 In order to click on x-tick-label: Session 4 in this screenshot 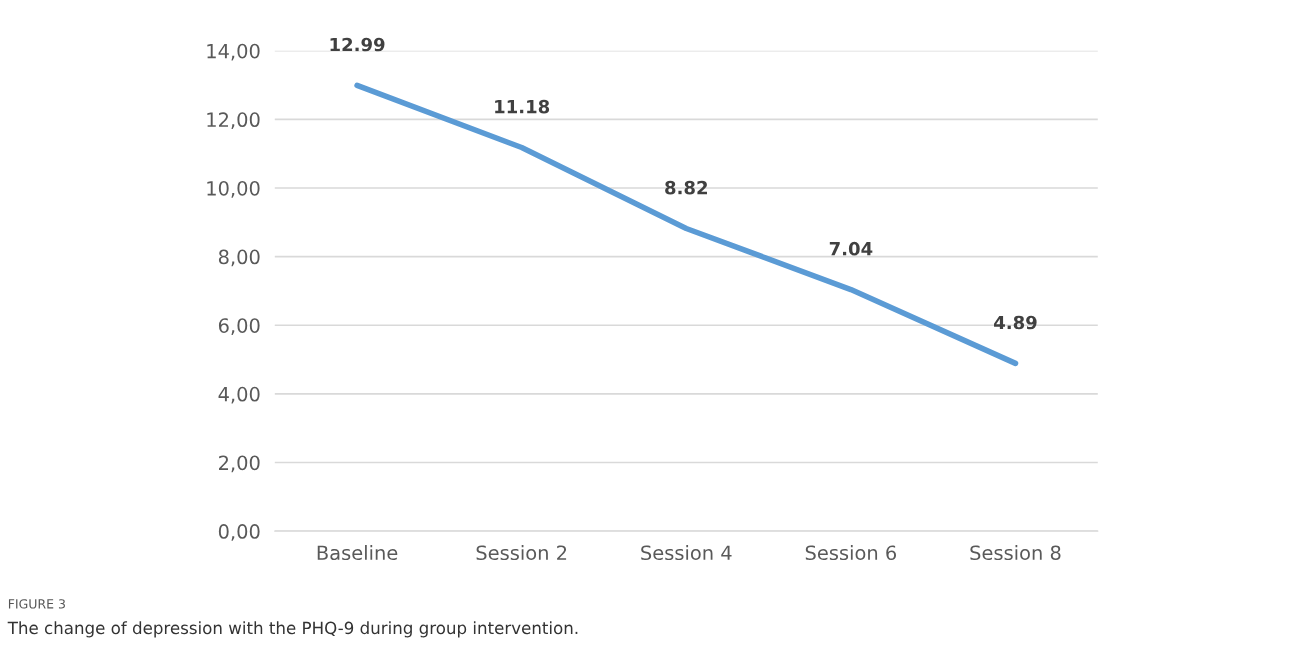, I will do `click(686, 553)`.